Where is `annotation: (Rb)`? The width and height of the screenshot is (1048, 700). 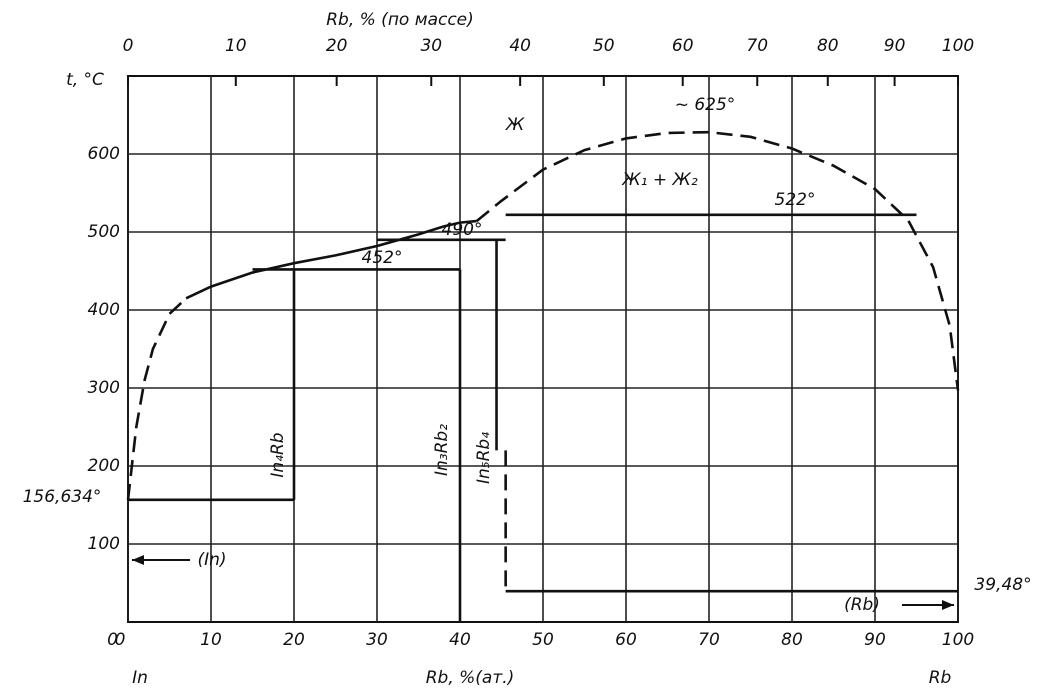
annotation: (Rb) is located at coordinates (862, 605).